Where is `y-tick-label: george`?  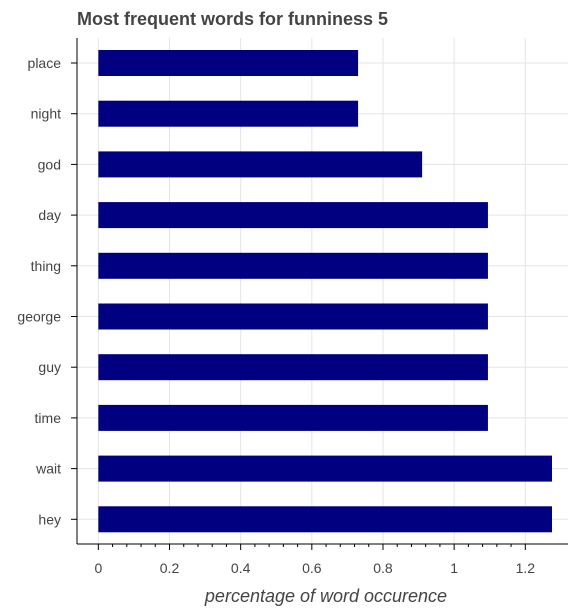
y-tick-label: george is located at coordinates (39, 317).